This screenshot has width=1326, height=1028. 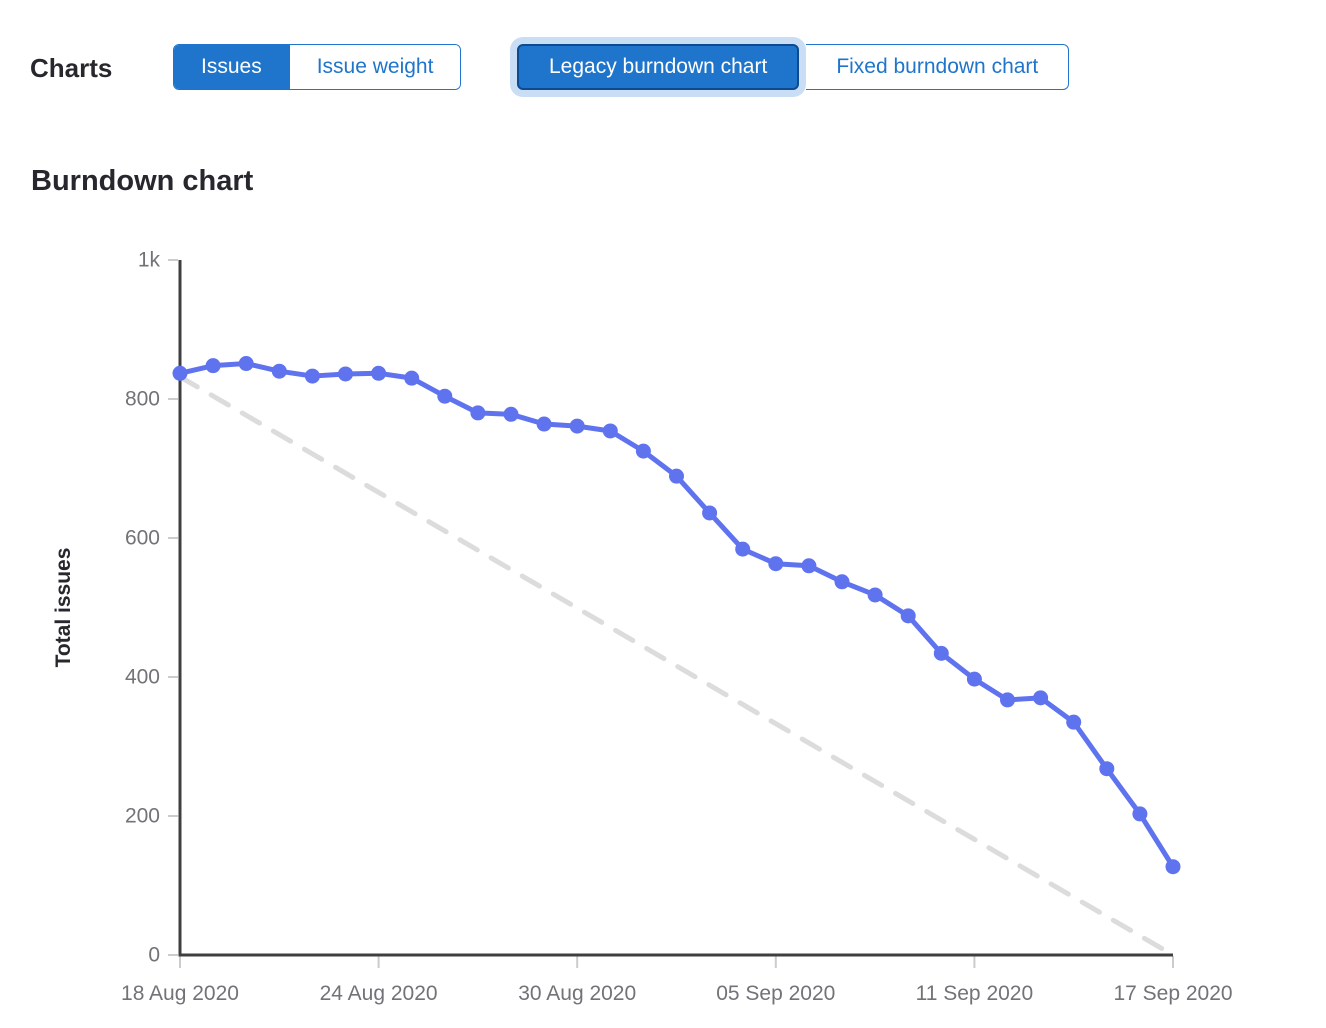 I want to click on charts-label: Charts, so click(x=71, y=68).